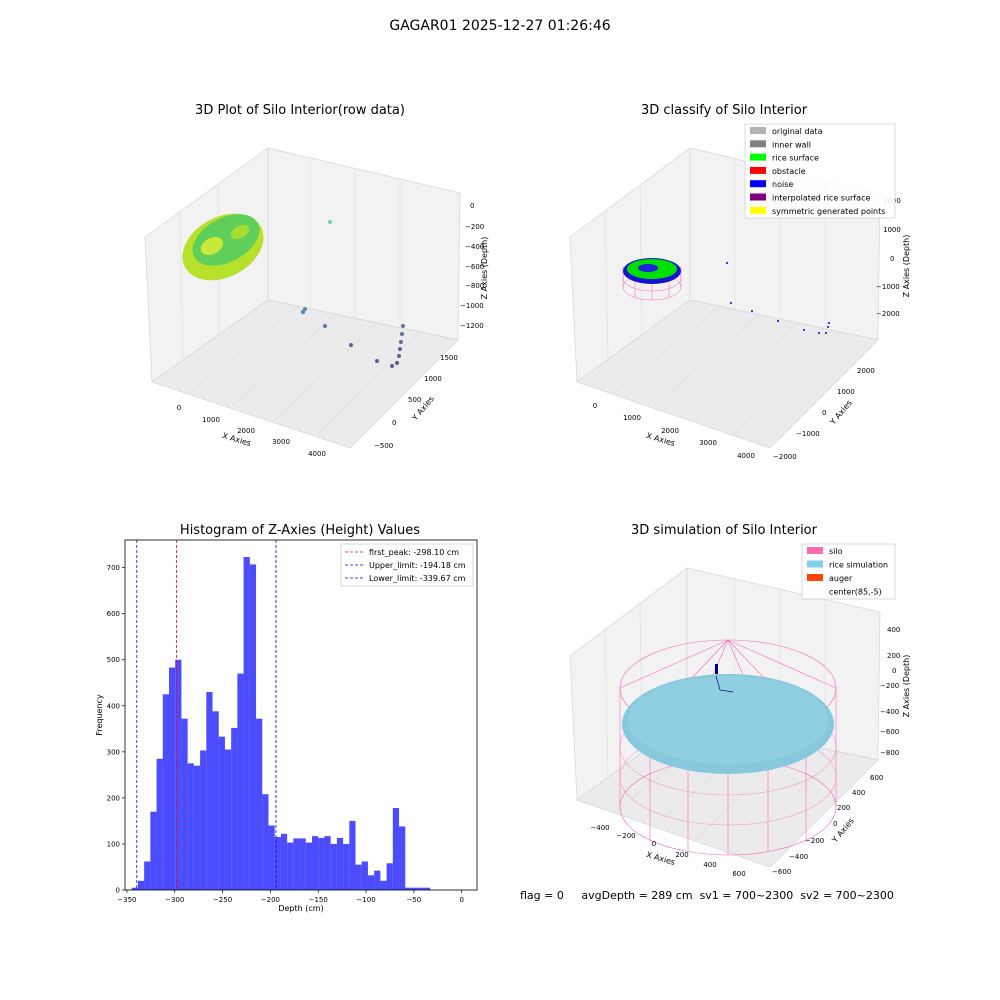 This screenshot has width=1000, height=1000. What do you see at coordinates (99, 715) in the screenshot?
I see `histogram-ylabel: Frequency` at bounding box center [99, 715].